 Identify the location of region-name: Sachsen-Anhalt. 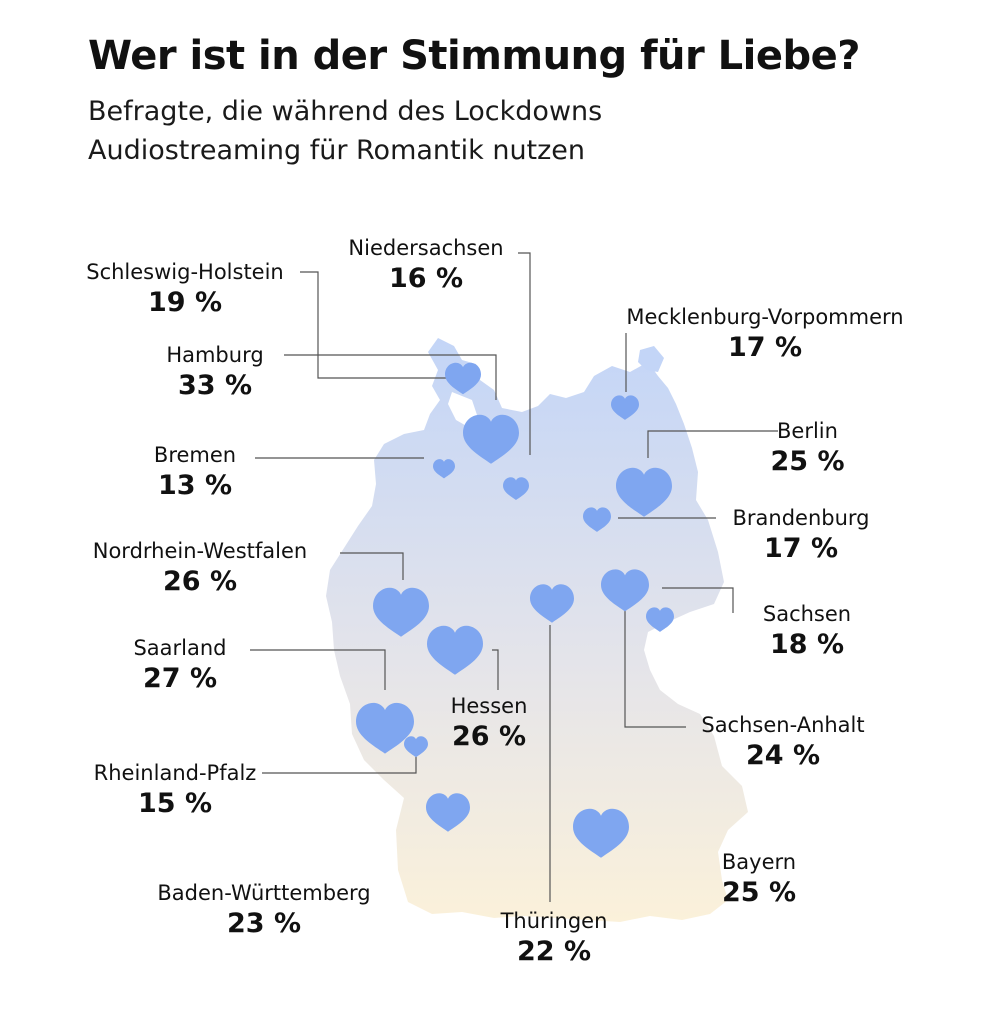
(783, 725).